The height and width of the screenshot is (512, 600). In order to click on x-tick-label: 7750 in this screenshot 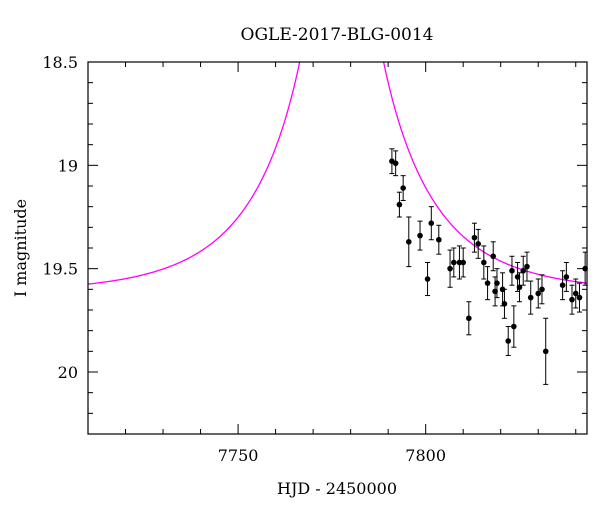, I will do `click(238, 455)`.